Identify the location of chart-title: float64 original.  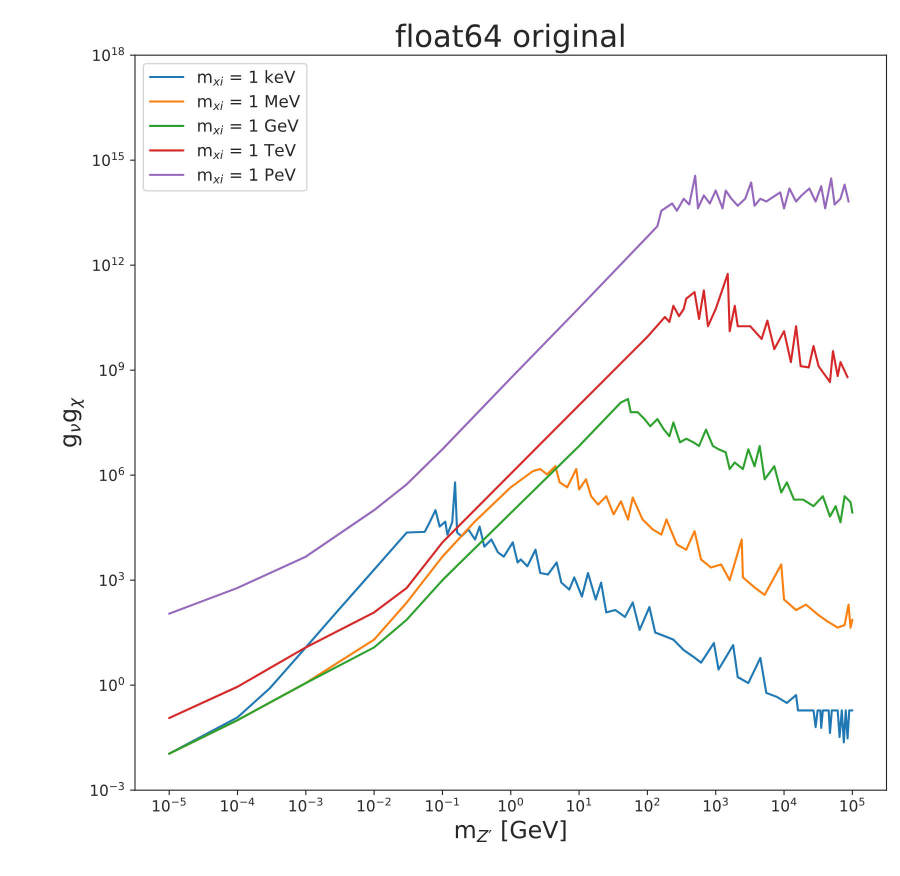
(510, 39).